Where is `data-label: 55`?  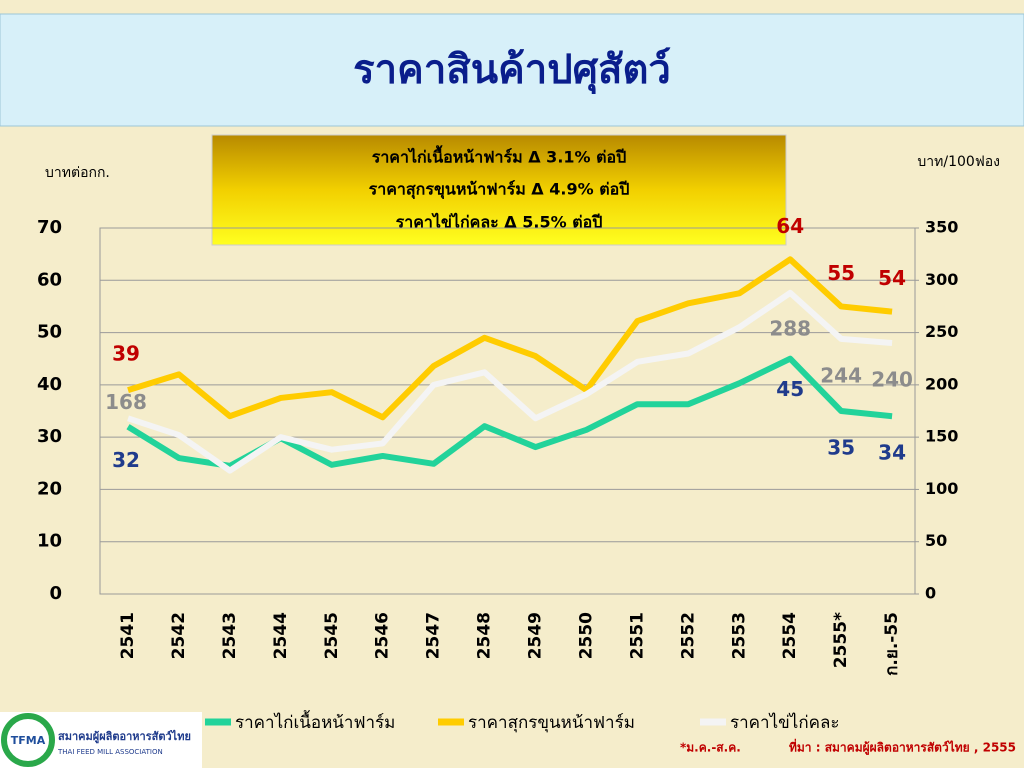
data-label: 55 is located at coordinates (841, 273).